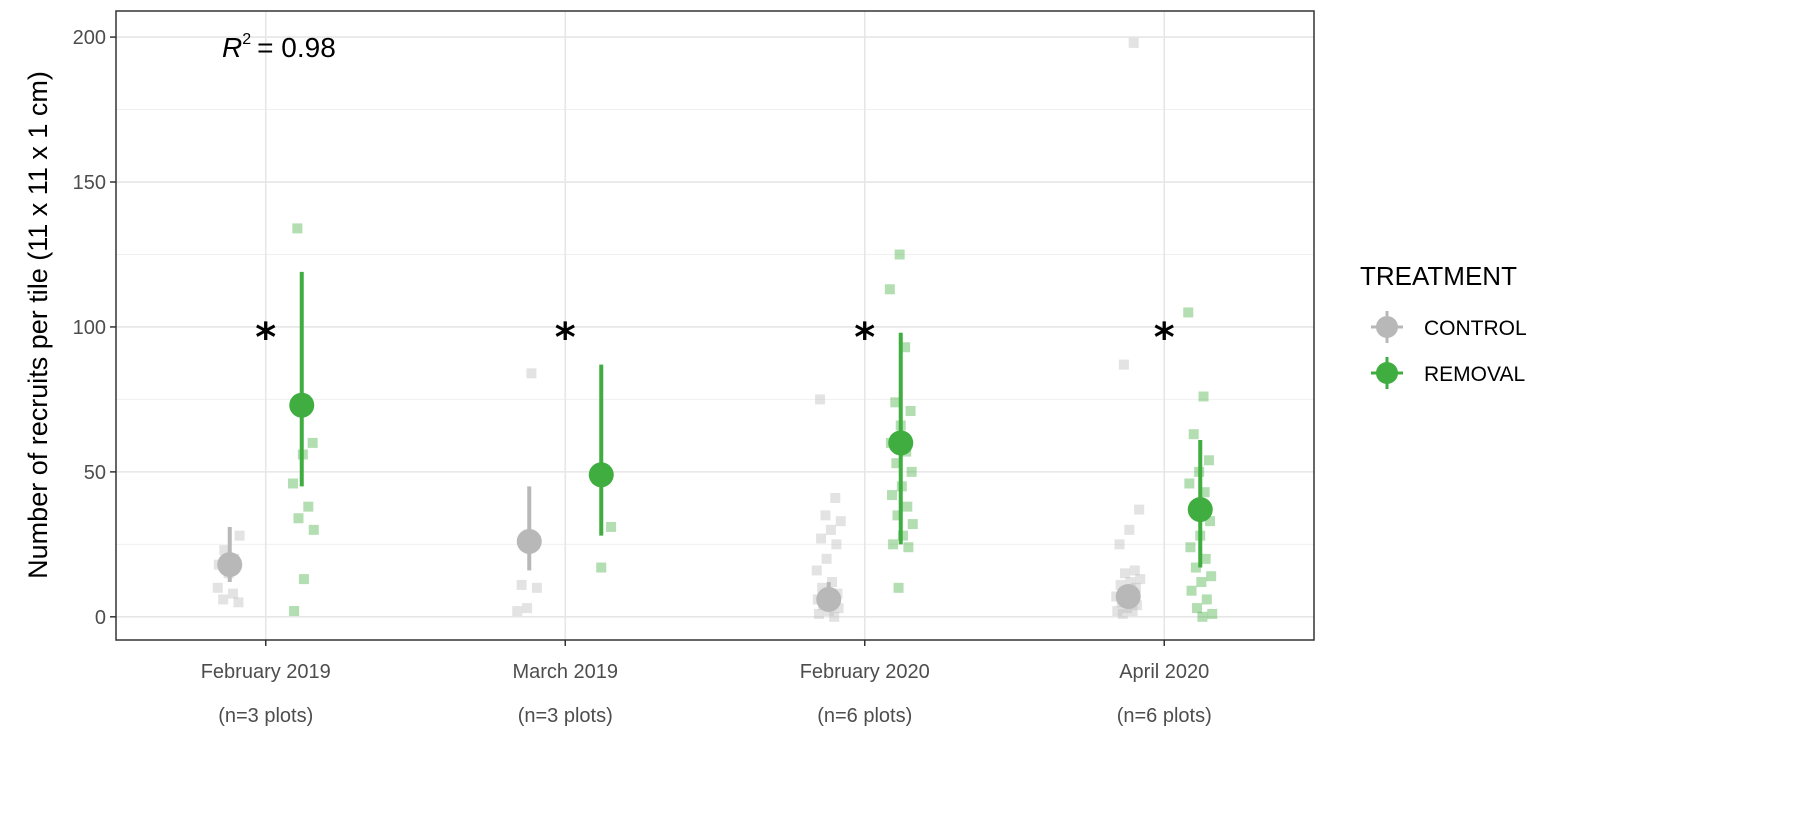 This screenshot has height=834, width=1799. Describe the element at coordinates (1475, 328) in the screenshot. I see `legend-label: CONTROL` at that location.